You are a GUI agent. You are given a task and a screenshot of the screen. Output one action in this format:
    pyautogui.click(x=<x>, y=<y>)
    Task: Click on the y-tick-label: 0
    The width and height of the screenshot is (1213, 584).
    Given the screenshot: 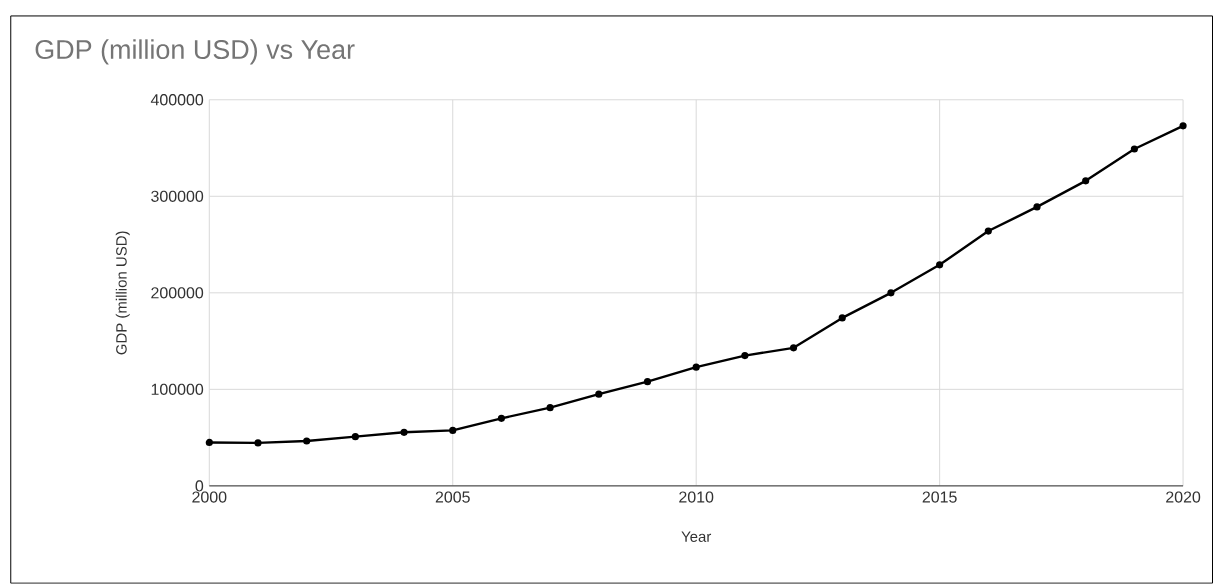 What is the action you would take?
    pyautogui.click(x=199, y=486)
    